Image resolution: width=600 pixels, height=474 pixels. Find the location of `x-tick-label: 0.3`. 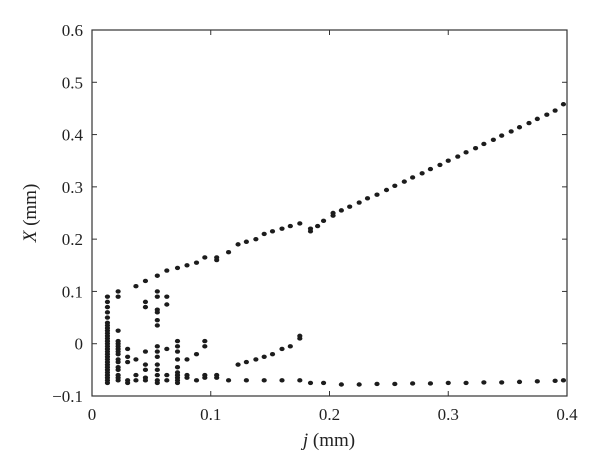

x-tick-label: 0.3 is located at coordinates (448, 414).